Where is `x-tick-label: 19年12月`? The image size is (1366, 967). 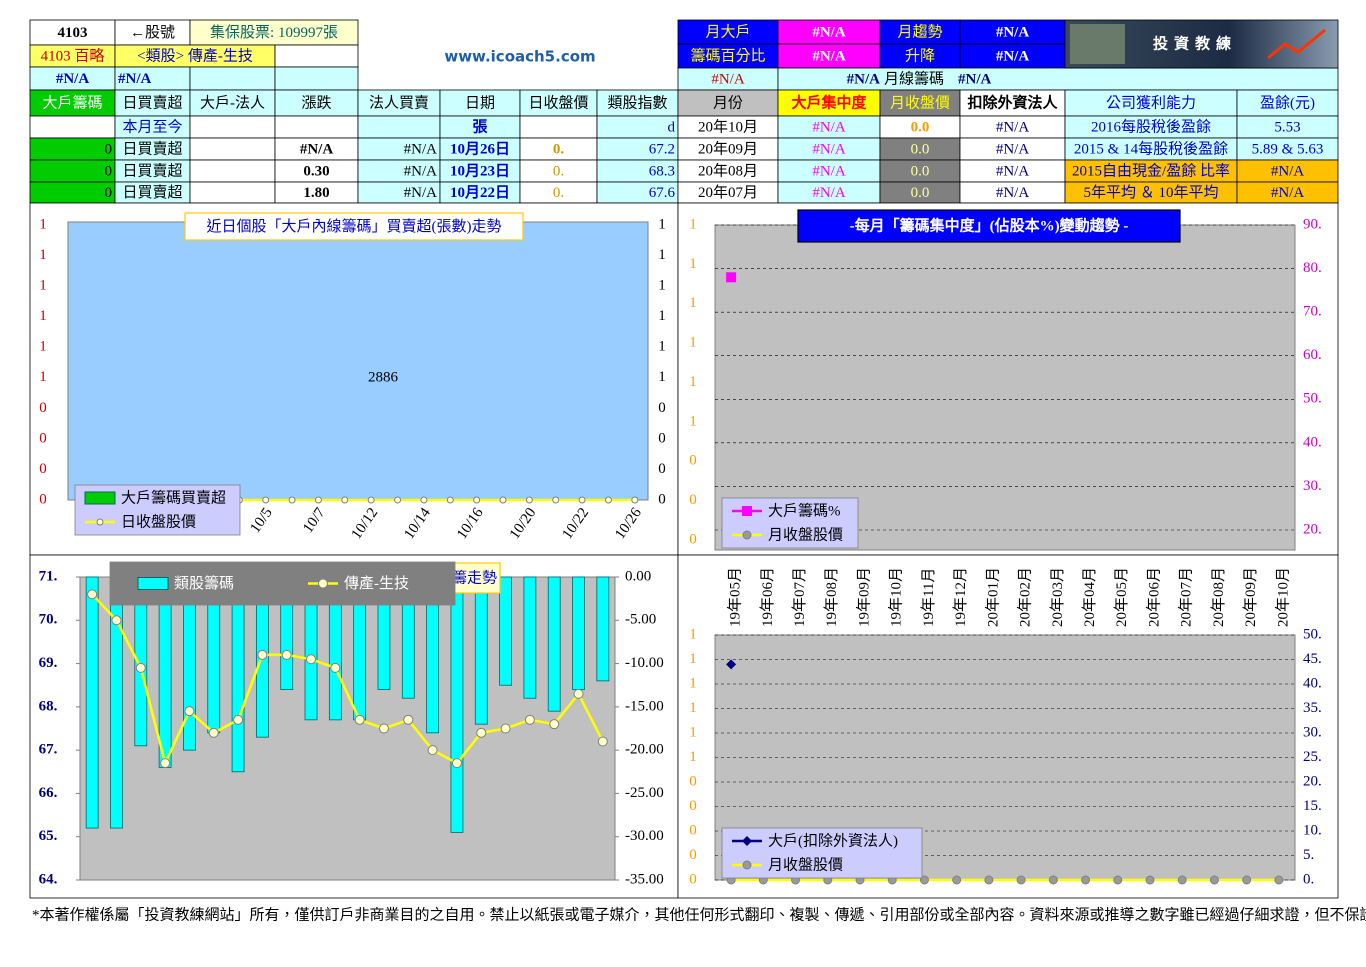
x-tick-label: 19年12月 is located at coordinates (960, 597).